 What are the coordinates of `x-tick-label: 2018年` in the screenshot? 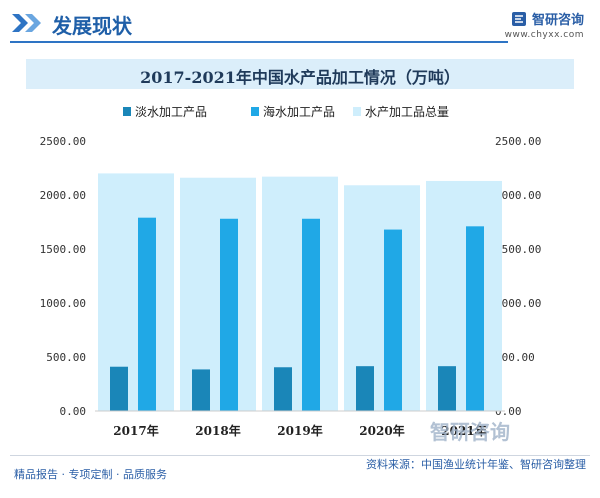 It's located at (217, 430).